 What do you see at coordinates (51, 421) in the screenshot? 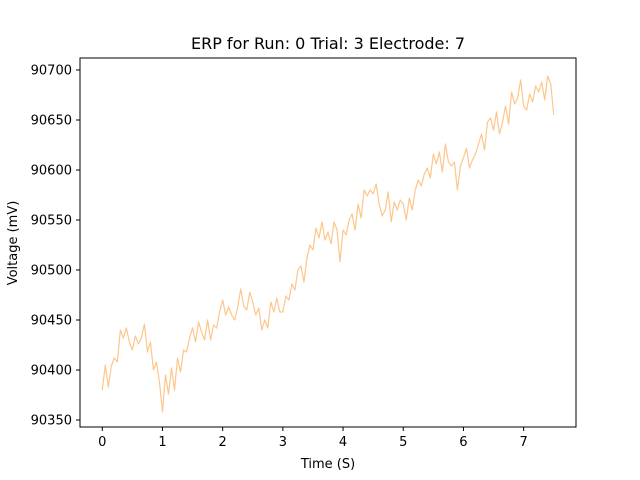
I see `y-tick-label: 90350` at bounding box center [51, 421].